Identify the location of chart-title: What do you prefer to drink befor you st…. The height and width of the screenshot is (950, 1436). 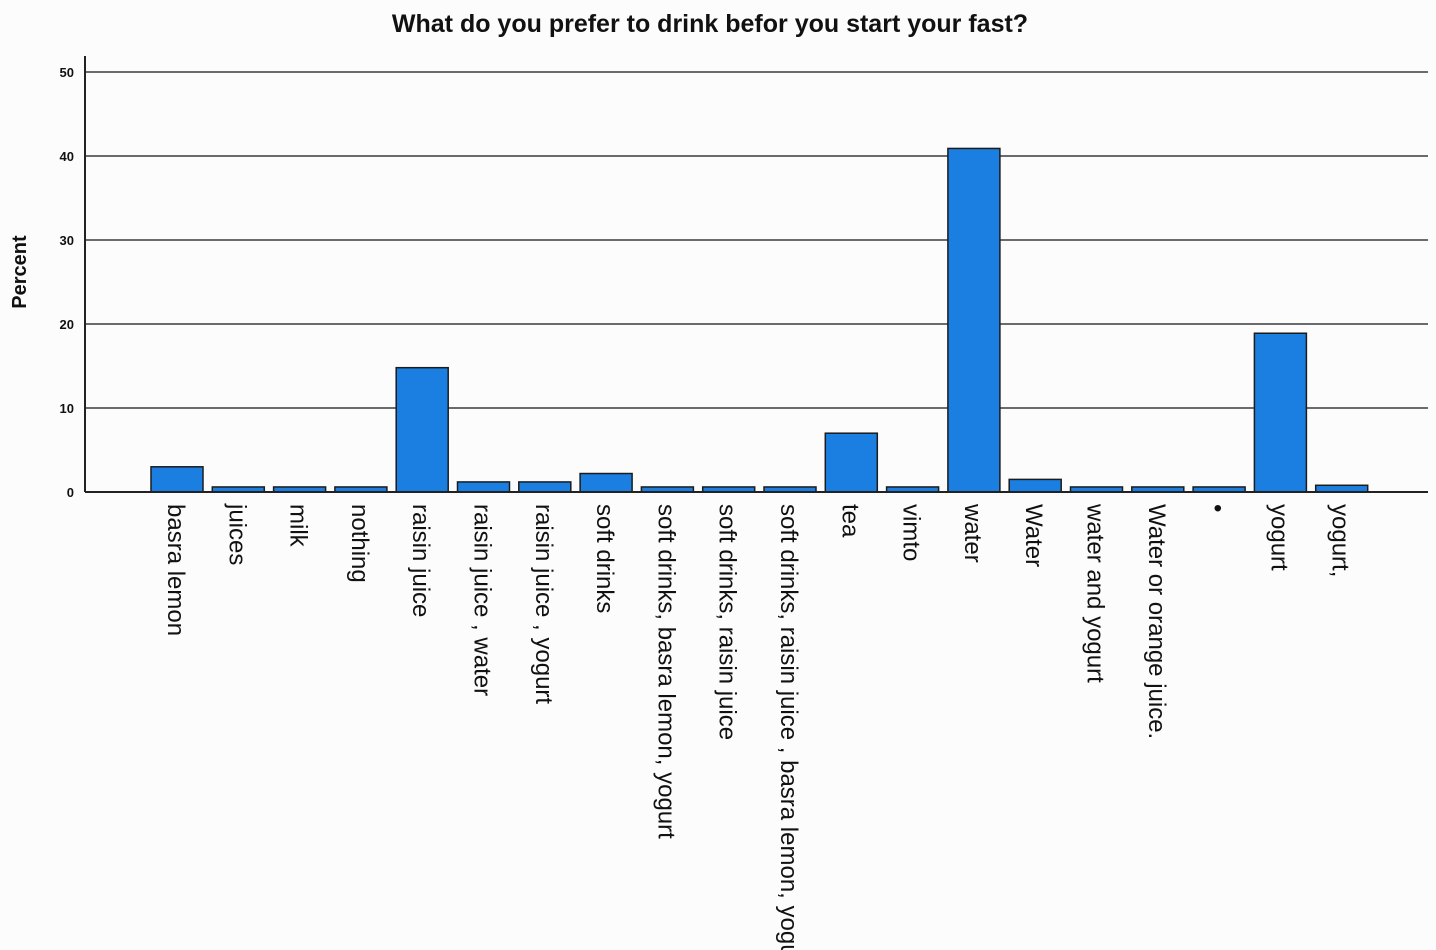
(710, 24).